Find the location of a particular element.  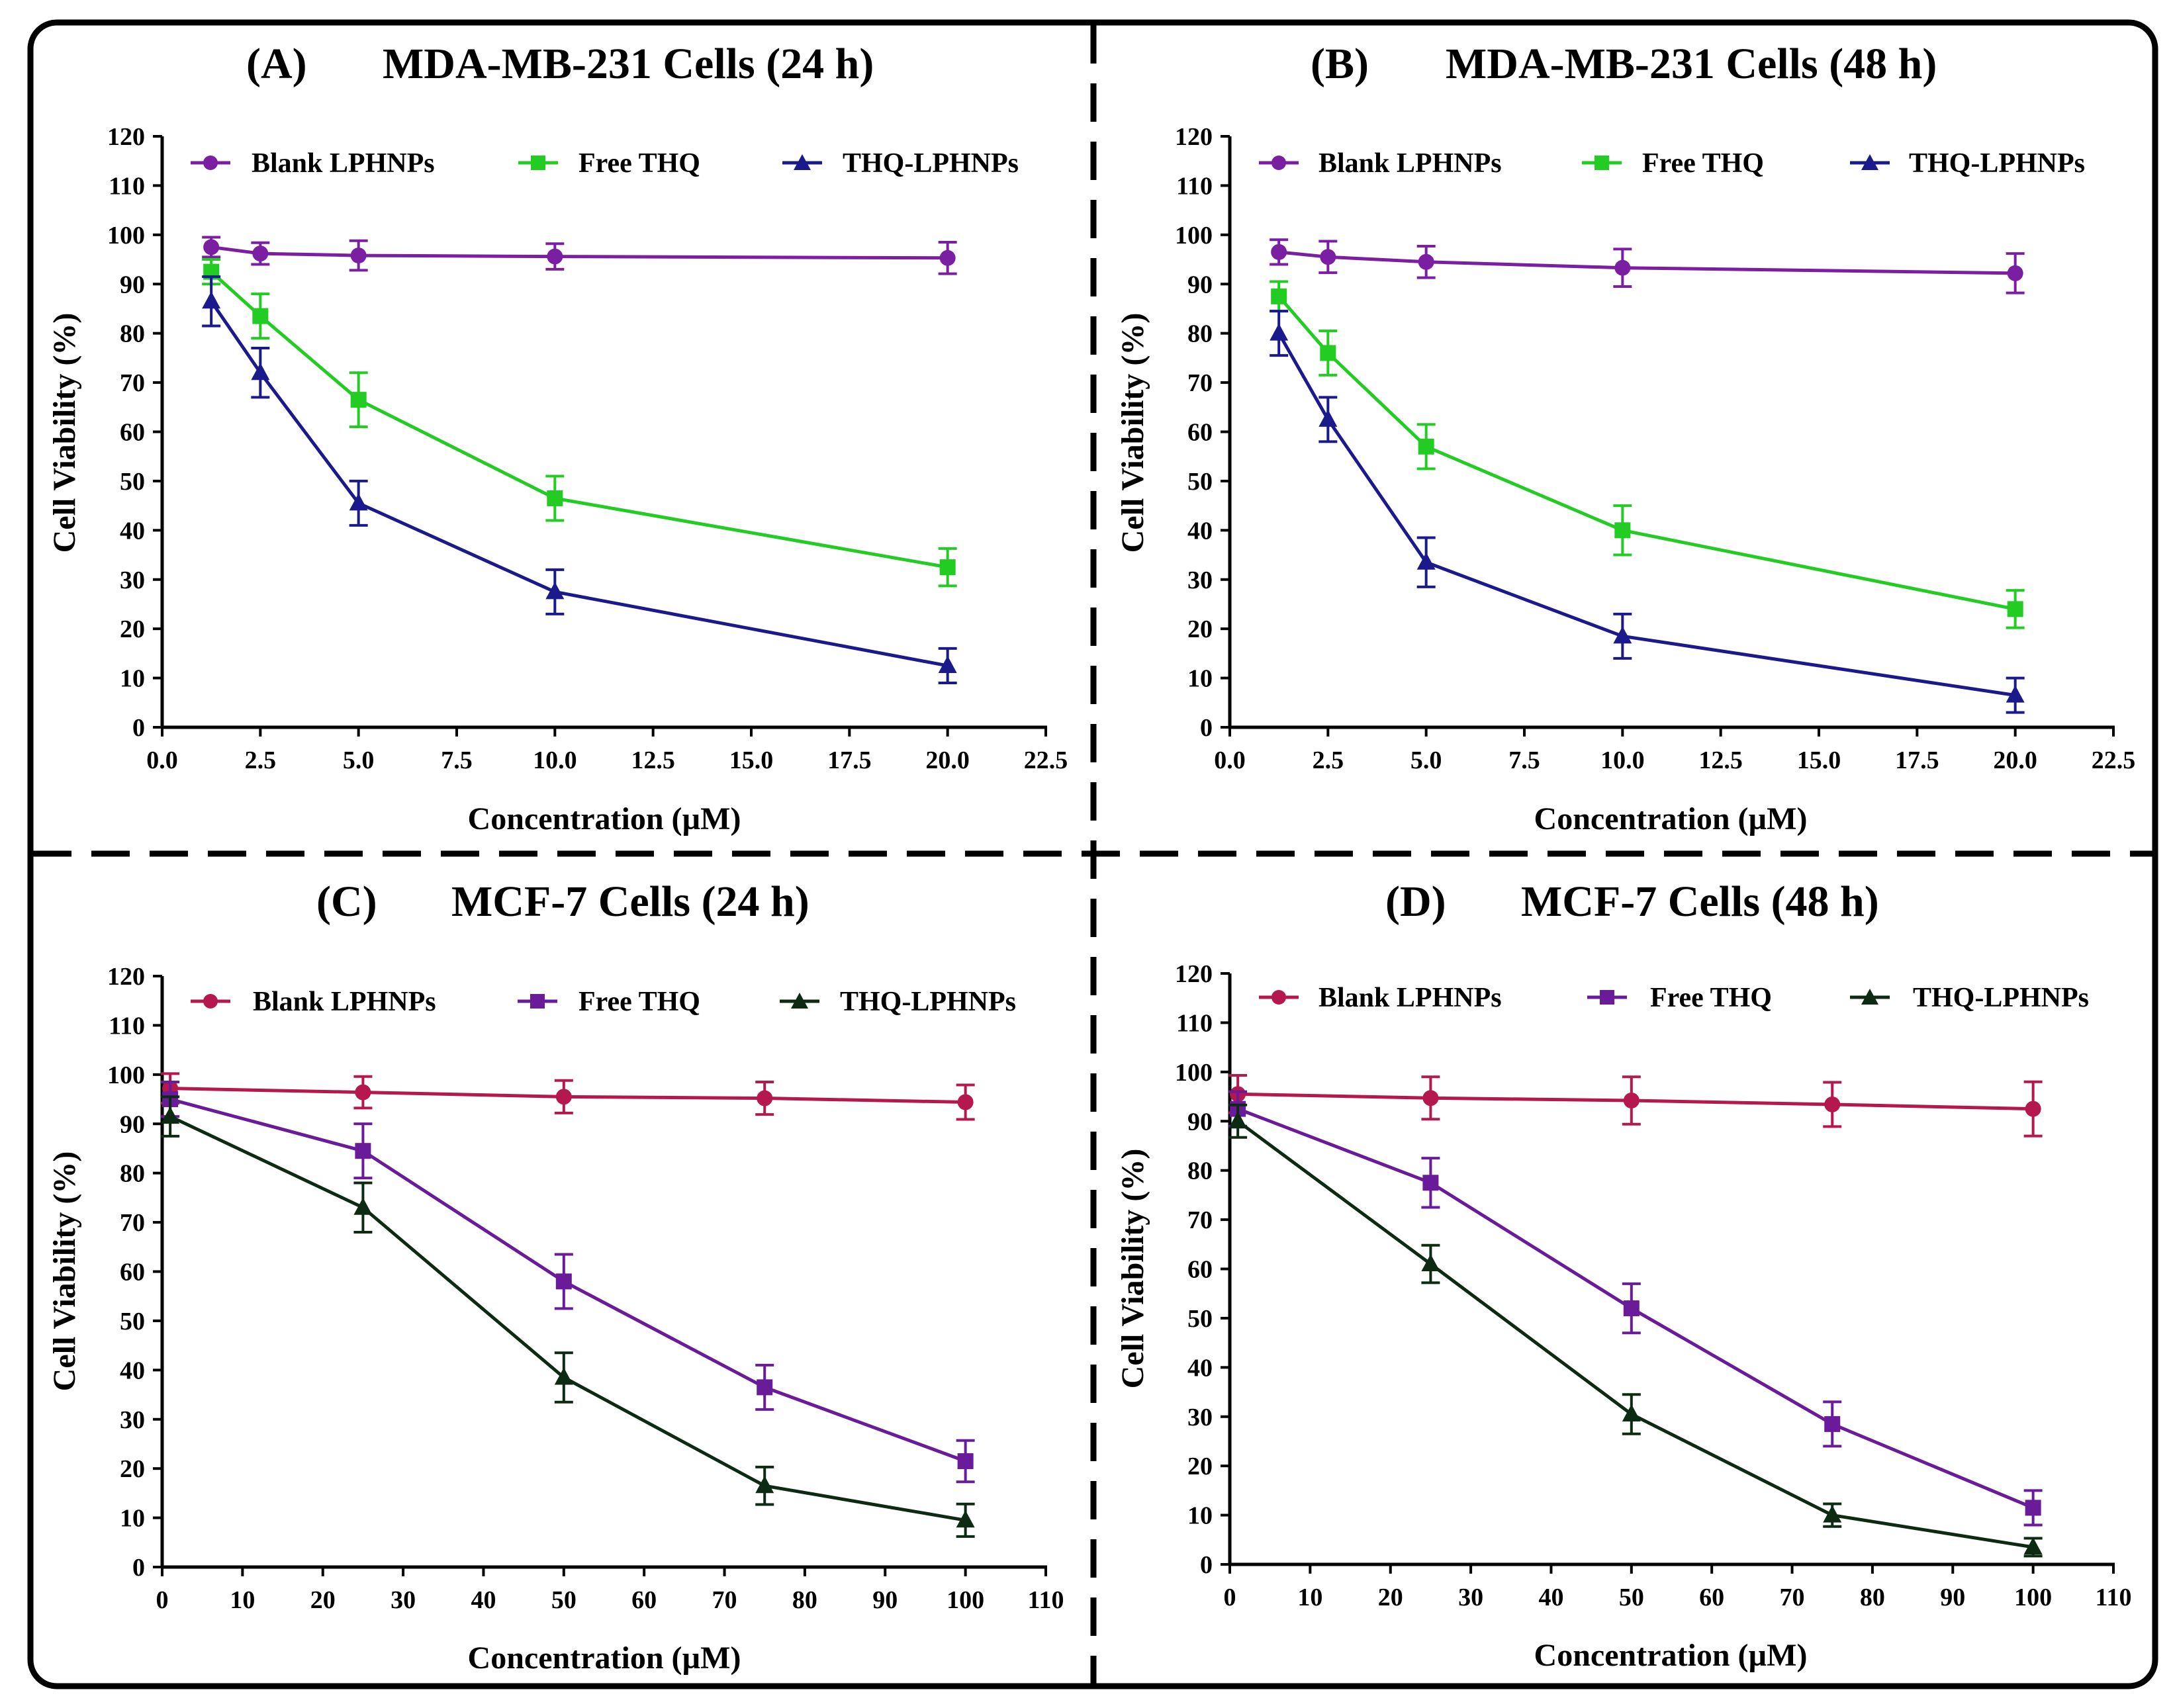

panel-c-title: MCF-7 Cells (24 h) is located at coordinates (630, 901).